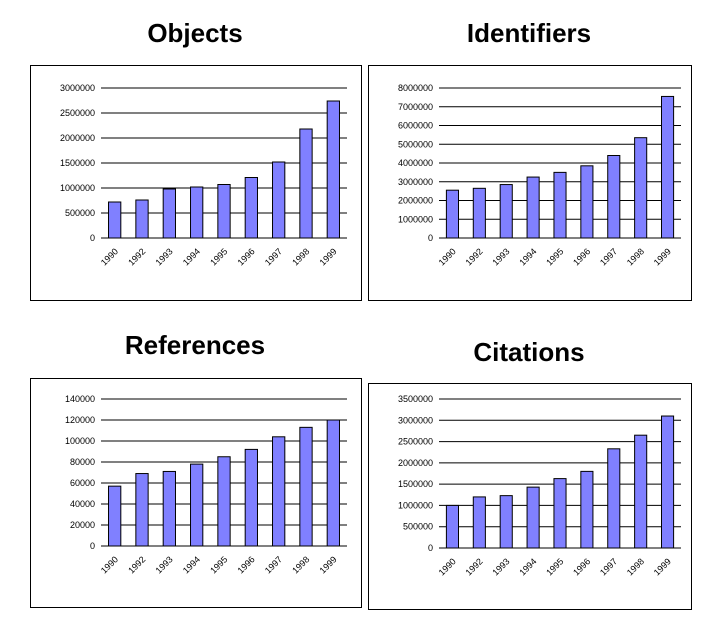  What do you see at coordinates (415, 88) in the screenshot?
I see `y-tick-label: 8000000` at bounding box center [415, 88].